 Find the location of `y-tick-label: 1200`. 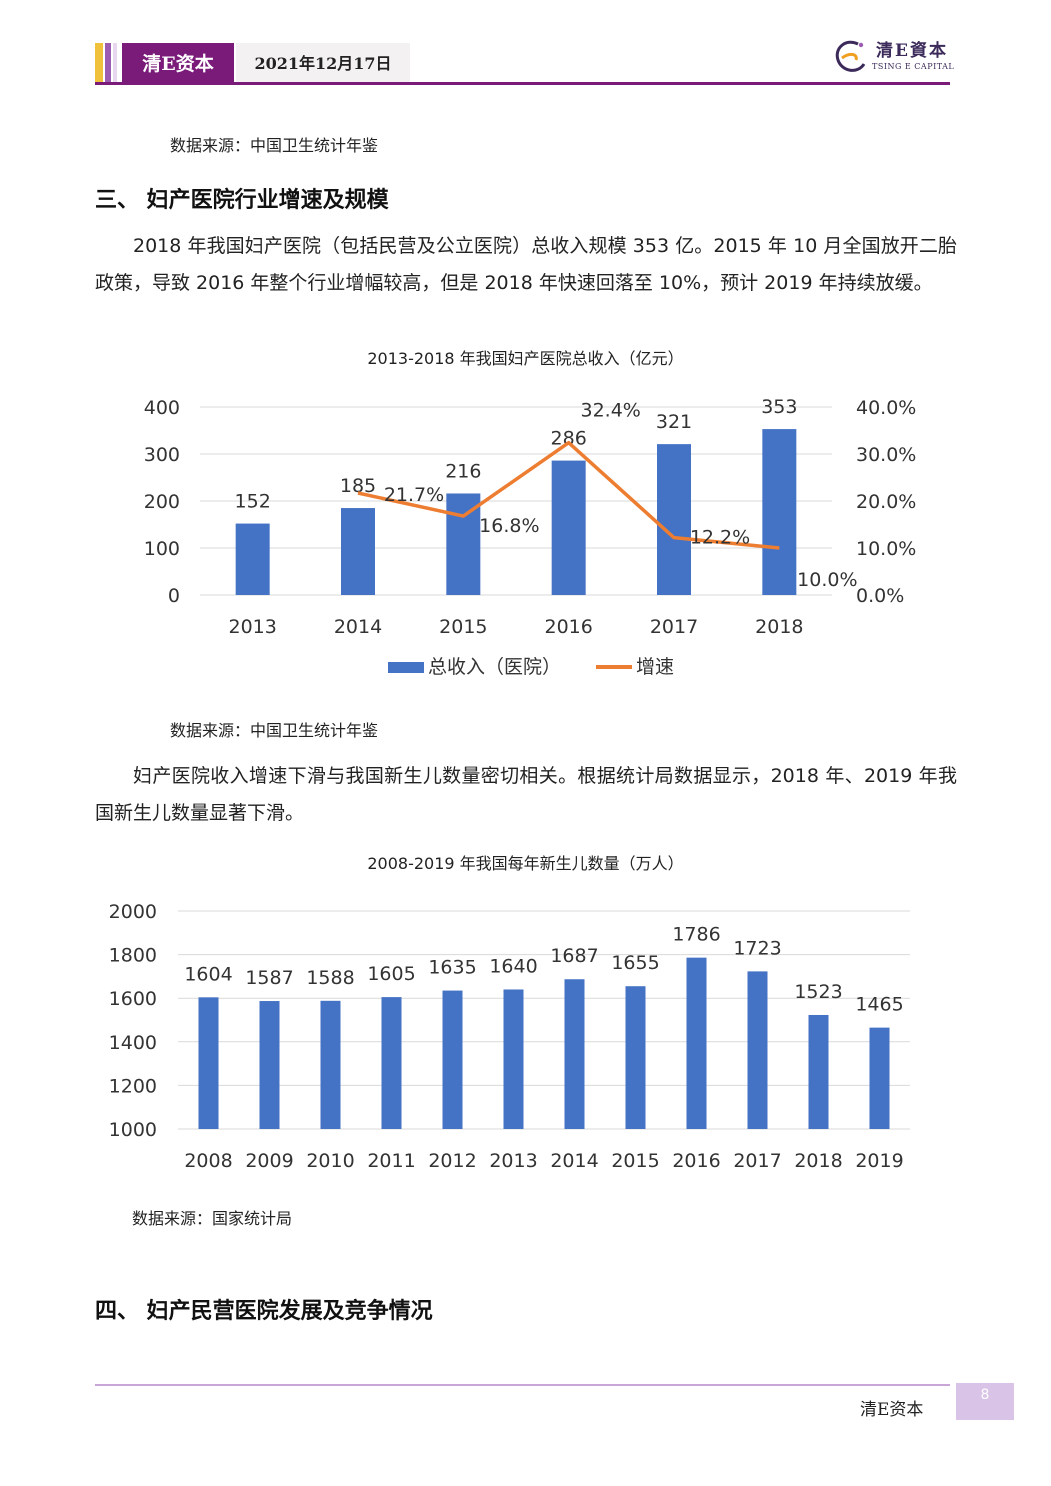

y-tick-label: 1200 is located at coordinates (133, 1086).